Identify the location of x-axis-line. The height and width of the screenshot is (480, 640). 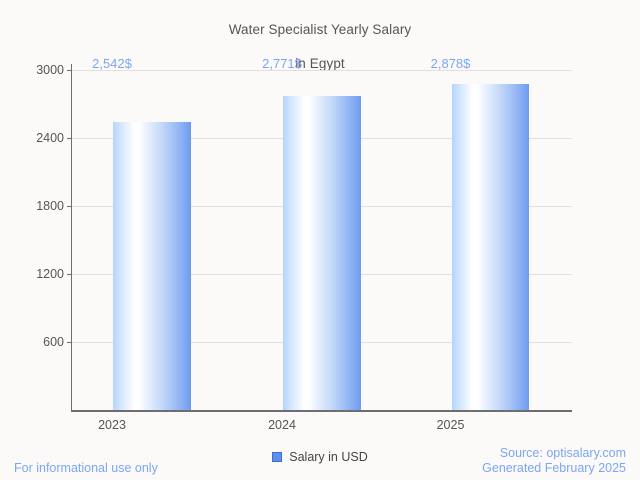
(321, 411).